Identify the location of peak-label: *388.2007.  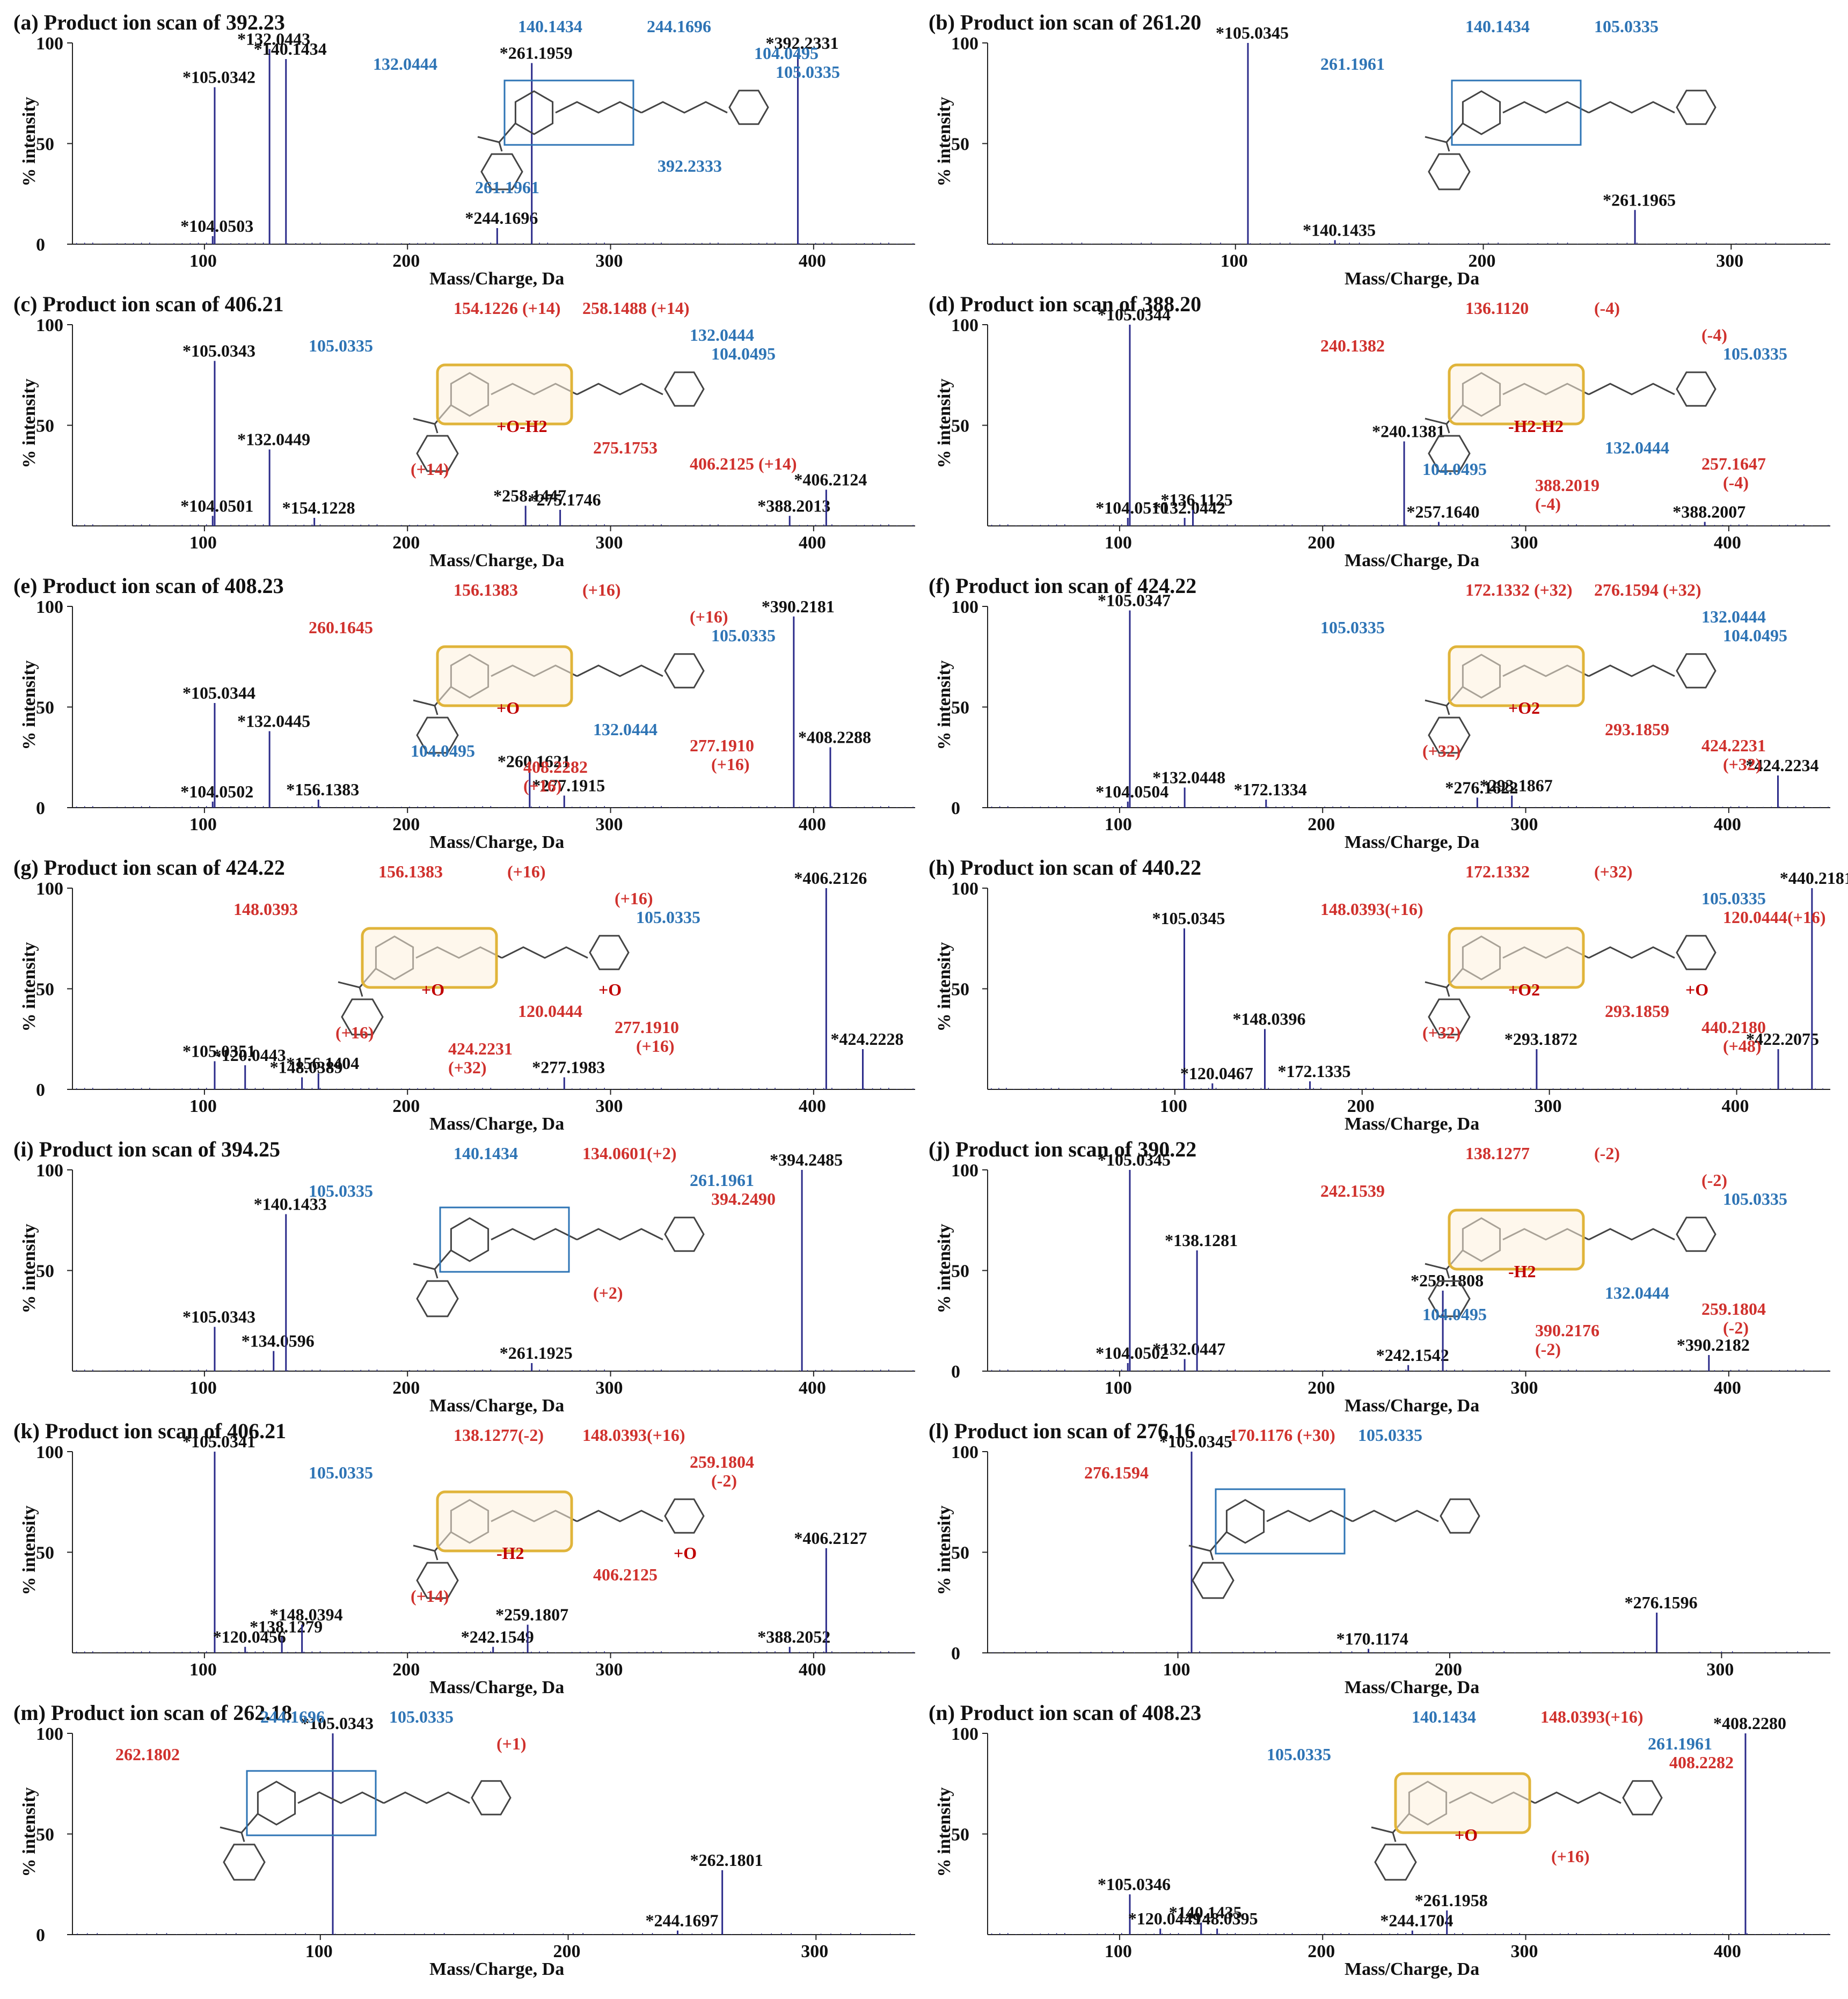
(1708, 512).